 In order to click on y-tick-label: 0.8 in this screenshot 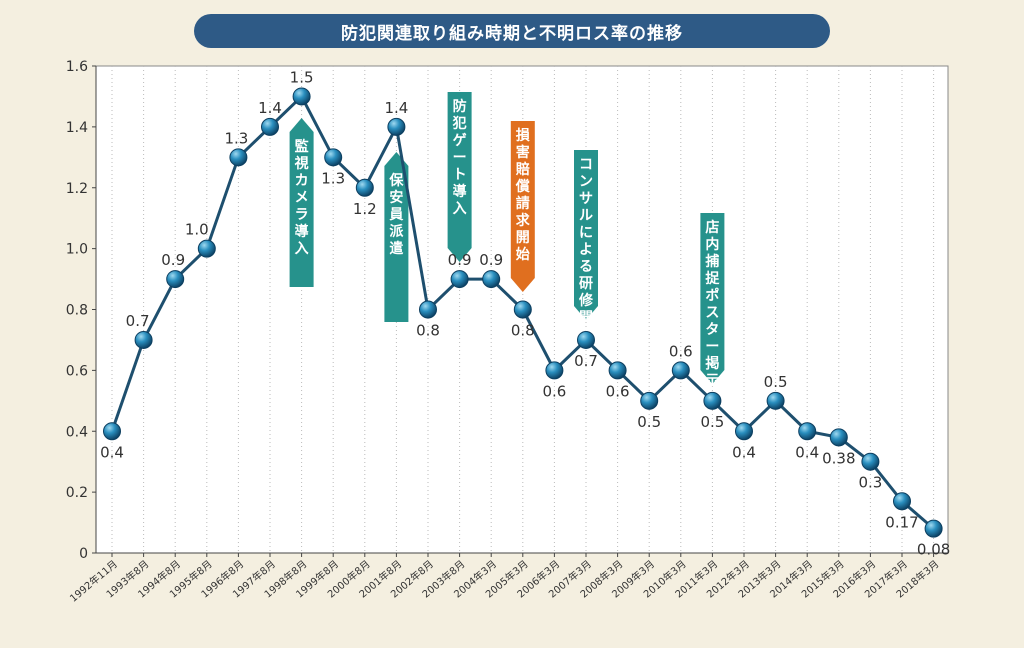, I will do `click(77, 311)`.